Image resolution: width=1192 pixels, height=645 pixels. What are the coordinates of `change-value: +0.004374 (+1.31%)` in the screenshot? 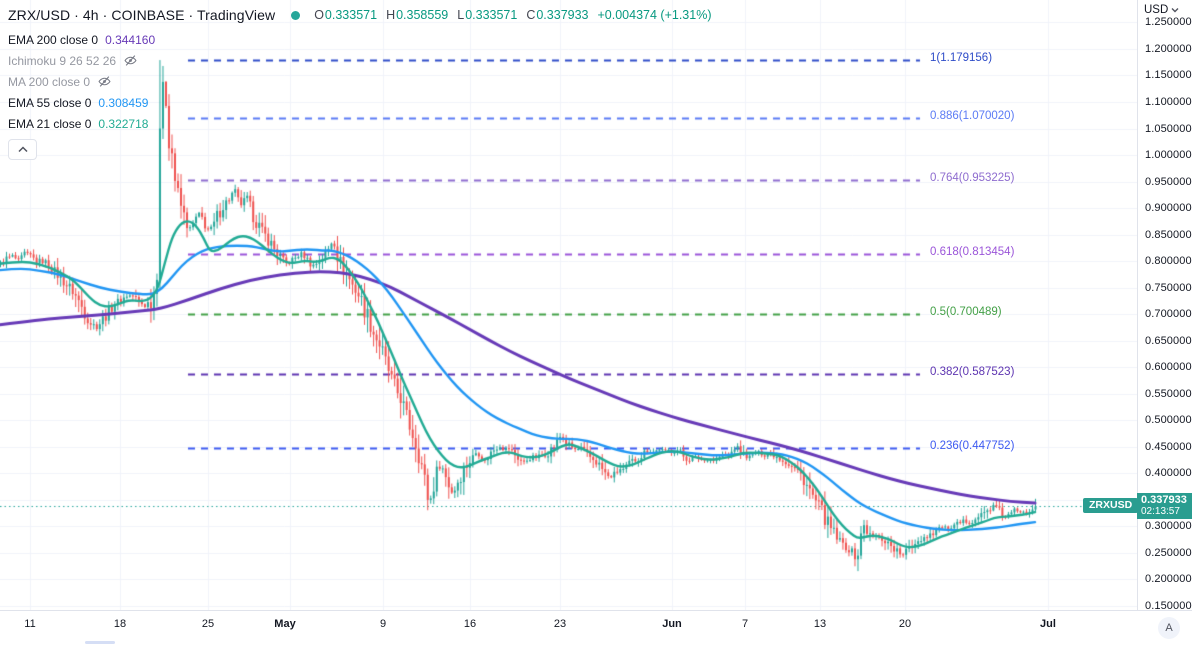 It's located at (654, 15).